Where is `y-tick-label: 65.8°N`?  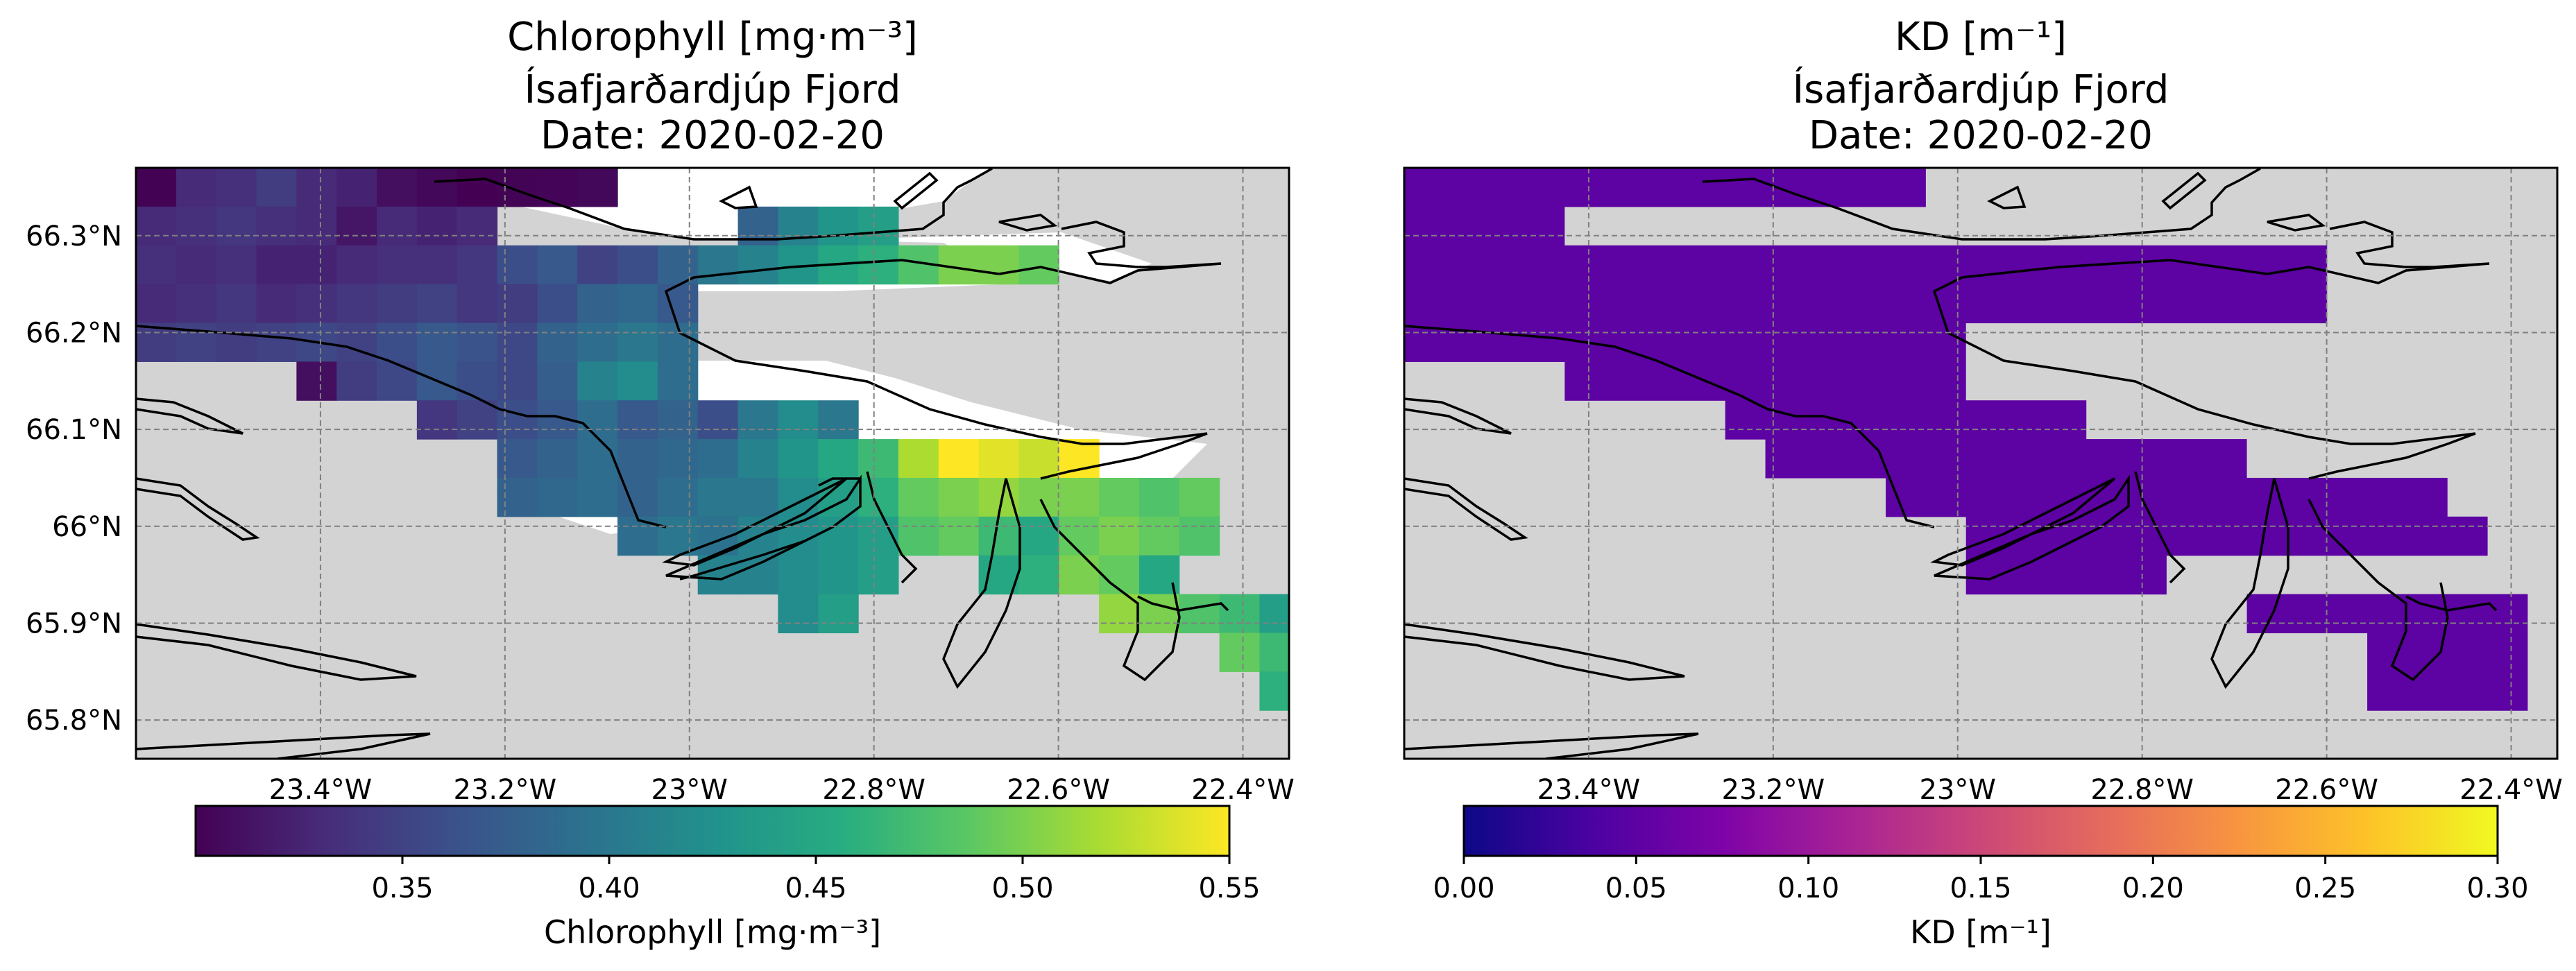
y-tick-label: 65.8°N is located at coordinates (74, 721).